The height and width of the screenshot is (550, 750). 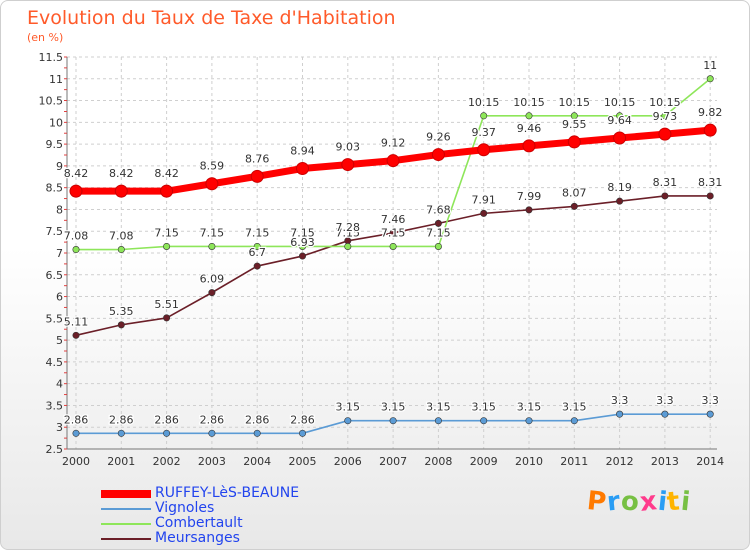 What do you see at coordinates (303, 461) in the screenshot?
I see `x-tick-label: 2005` at bounding box center [303, 461].